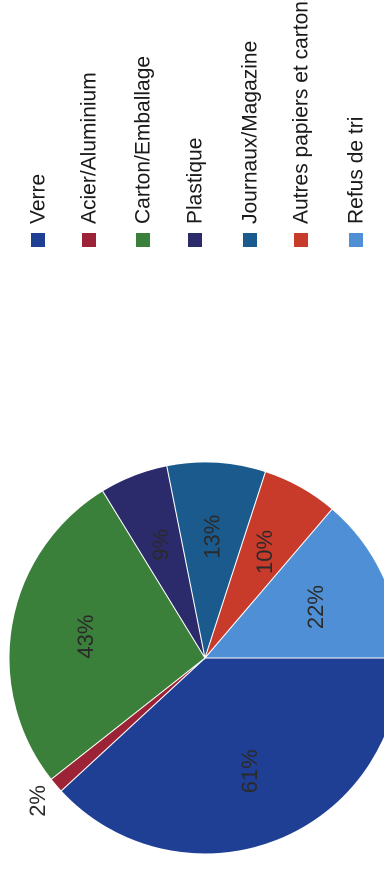 This screenshot has width=384, height=884. What do you see at coordinates (212, 537) in the screenshot?
I see `pie-value-label: 13%` at bounding box center [212, 537].